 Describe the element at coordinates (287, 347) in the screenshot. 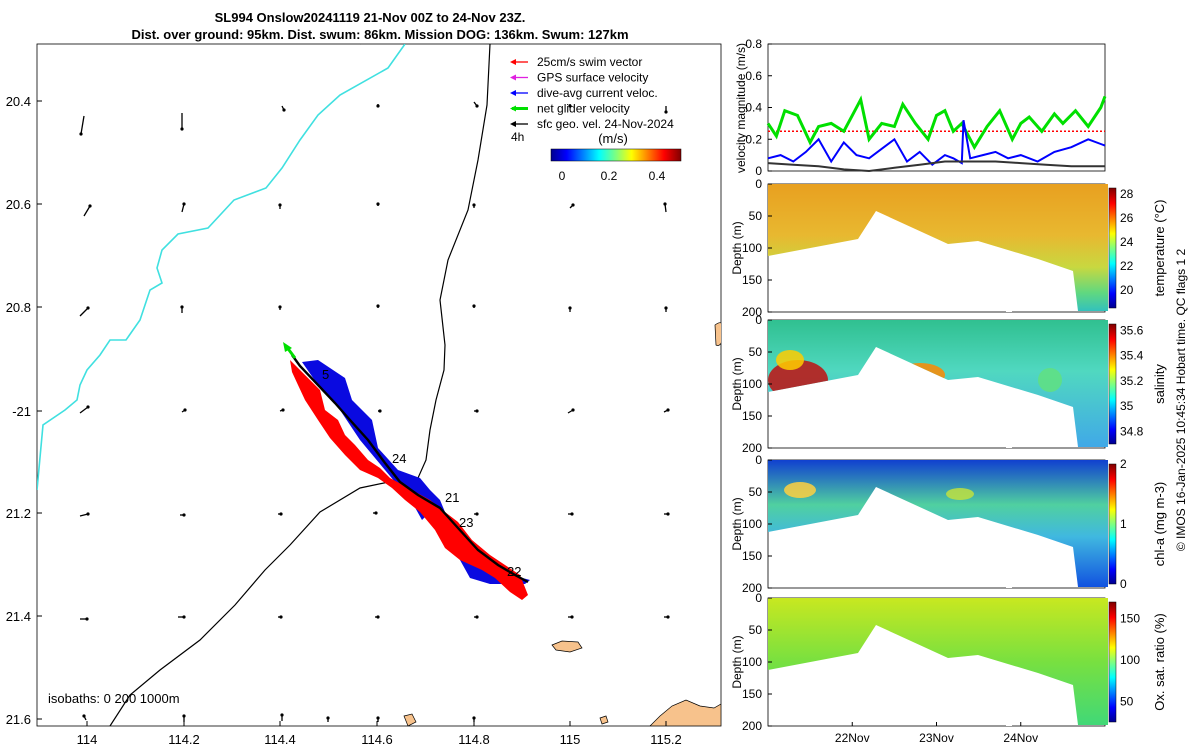

I see `net-glider-velocity-arrowhead` at that location.